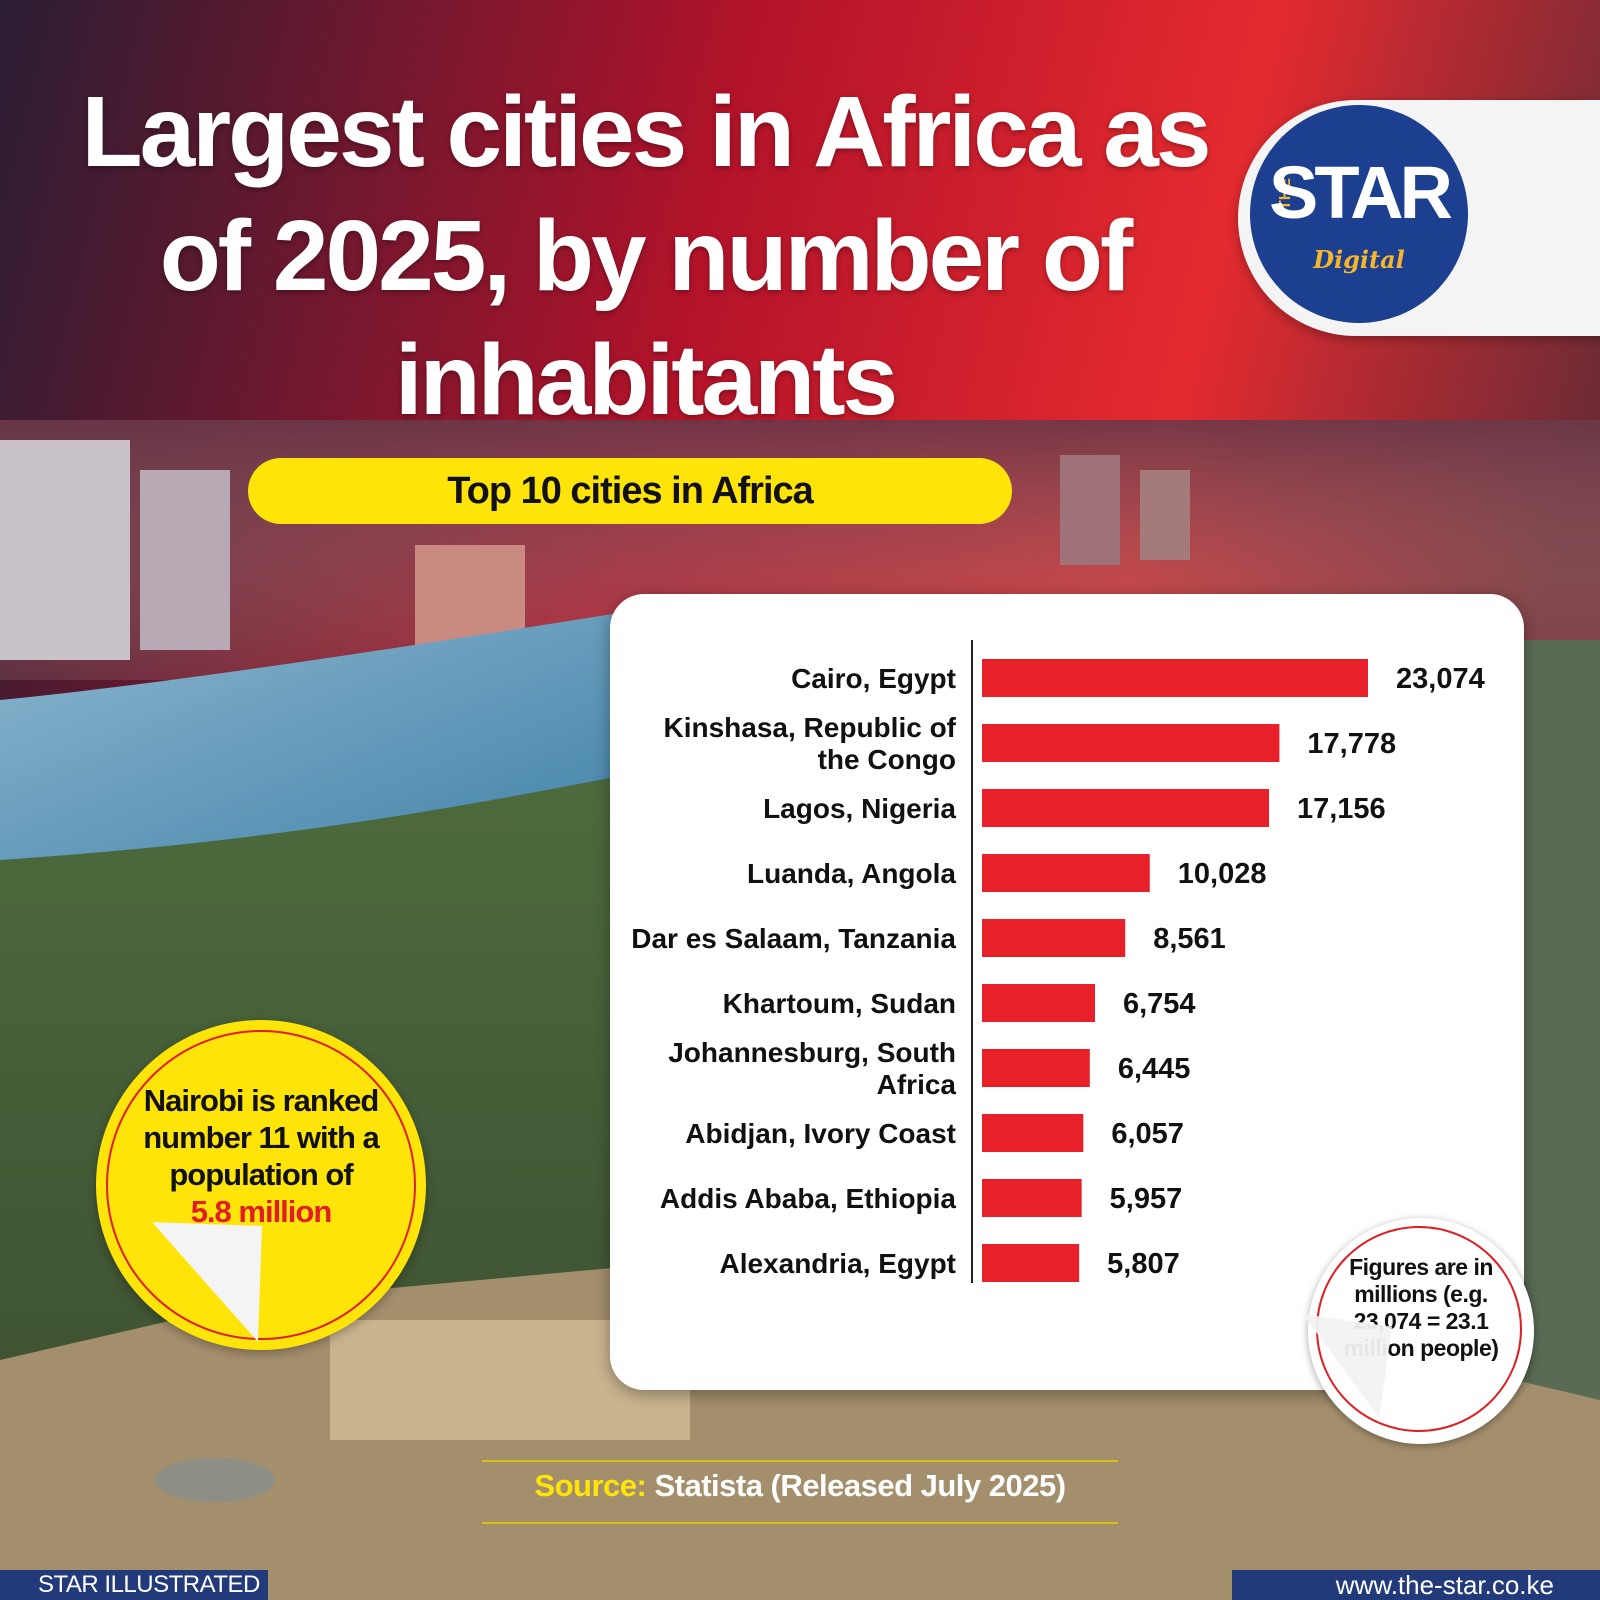 The height and width of the screenshot is (1600, 1600). I want to click on value-label-5: 6,754, so click(1159, 1004).